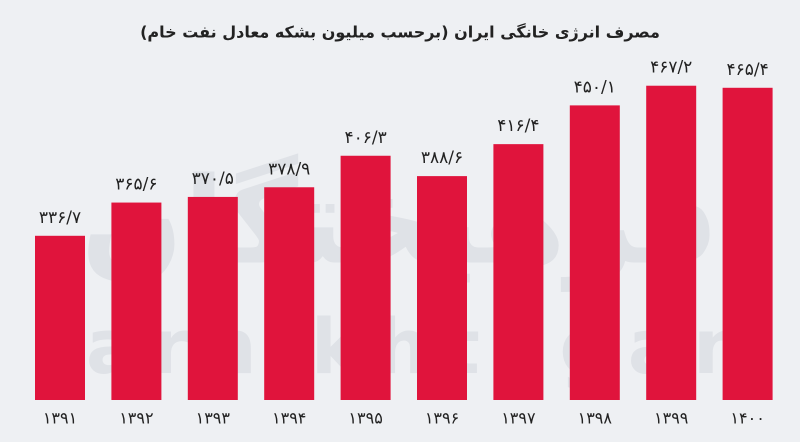 The height and width of the screenshot is (442, 800). I want to click on x-tick-label: ۱۳۹۲, so click(136, 418).